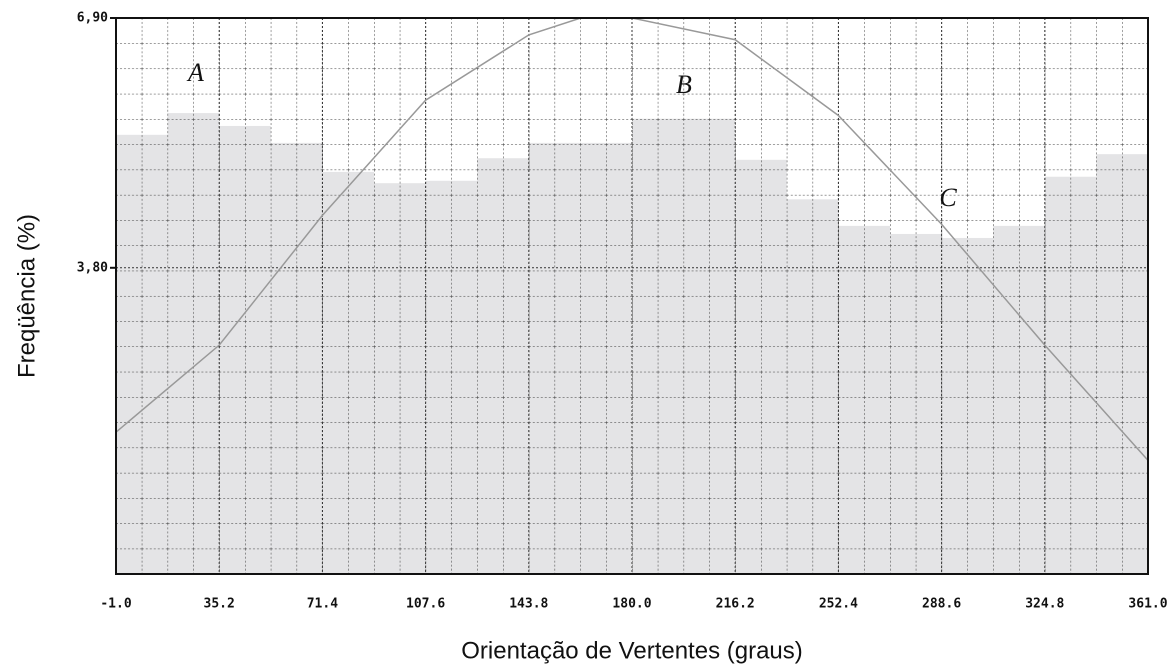 The width and height of the screenshot is (1175, 668). I want to click on y-tick-label: 6,90, so click(92, 18).